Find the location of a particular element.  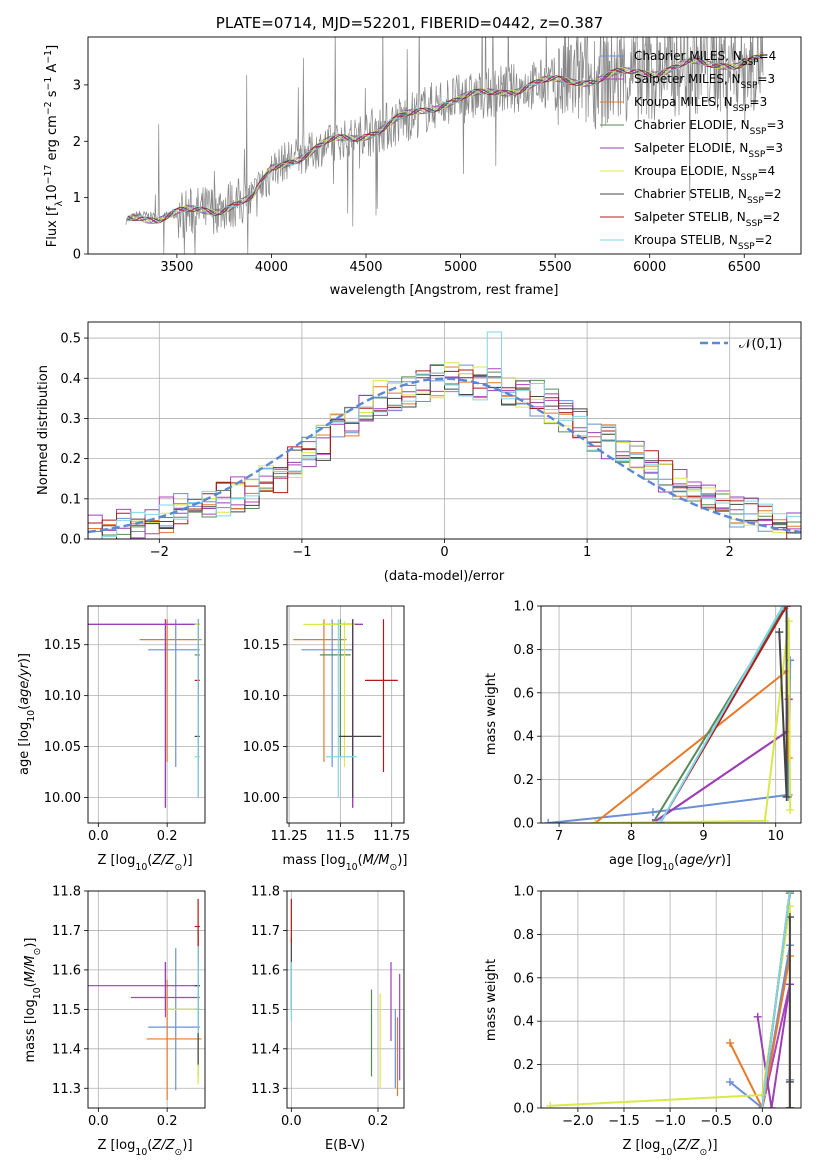

y-tick-label: 0.1 is located at coordinates (70, 499).